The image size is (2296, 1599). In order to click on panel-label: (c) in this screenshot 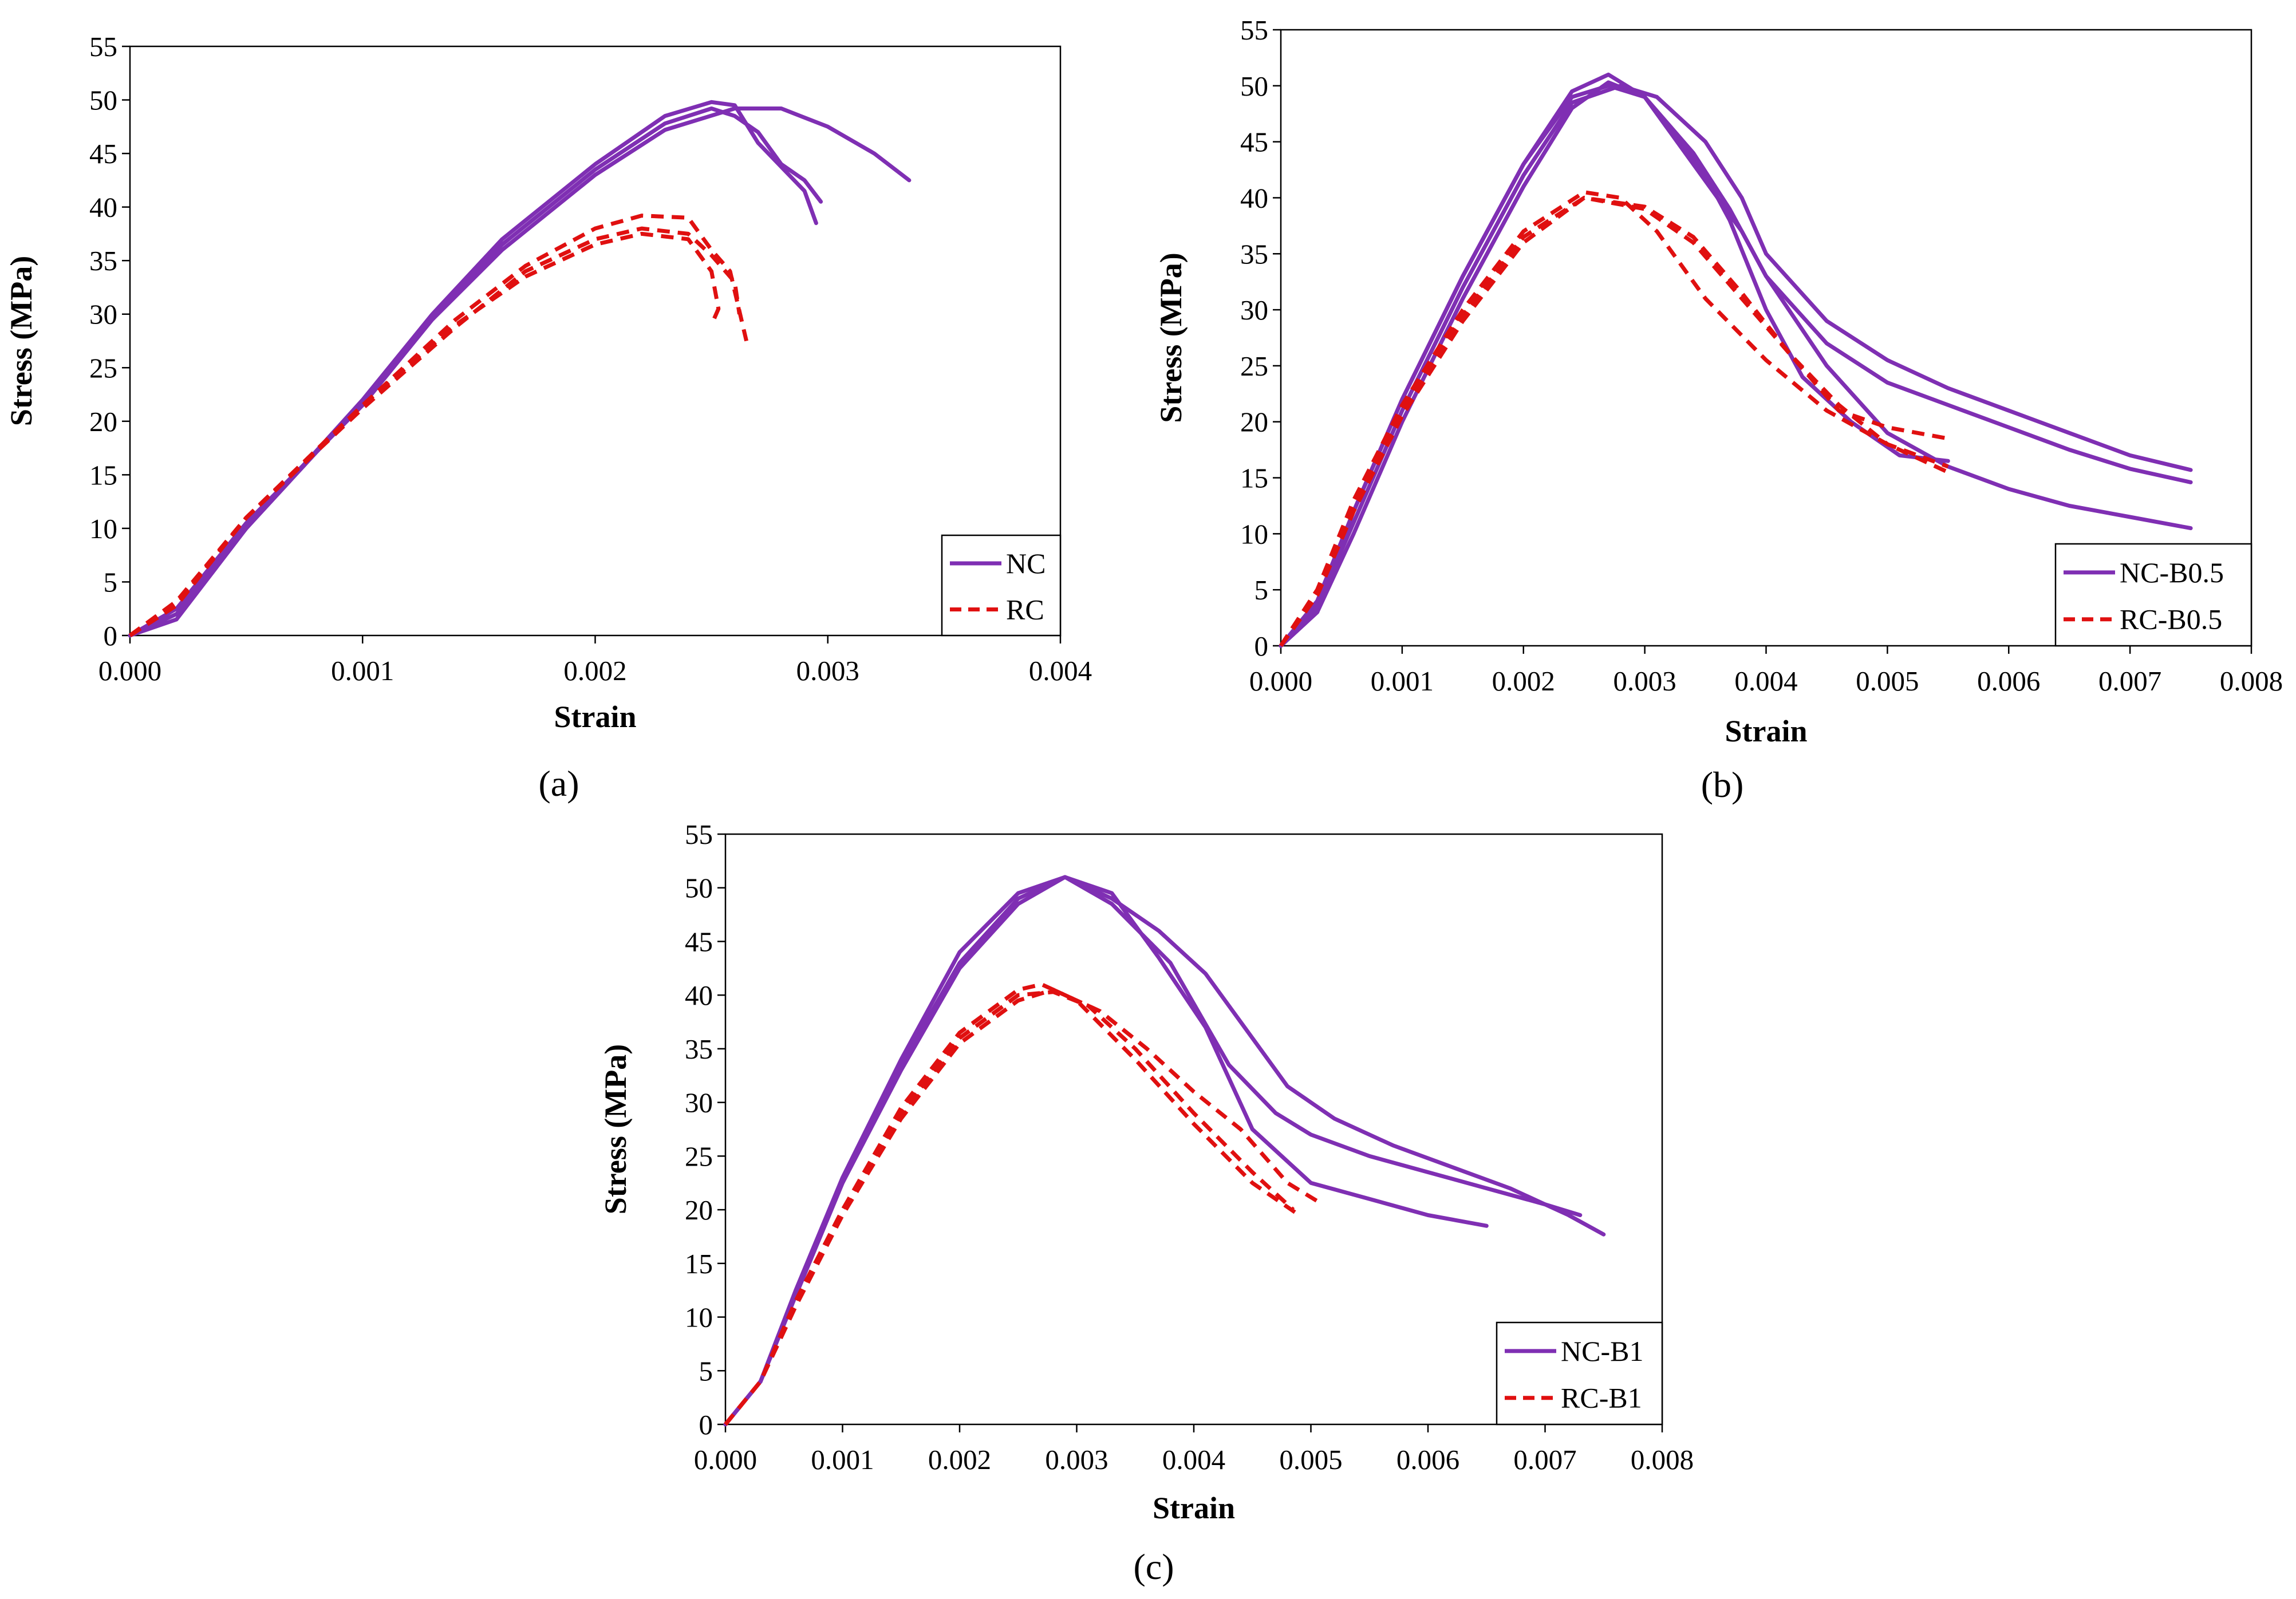, I will do `click(1153, 1566)`.